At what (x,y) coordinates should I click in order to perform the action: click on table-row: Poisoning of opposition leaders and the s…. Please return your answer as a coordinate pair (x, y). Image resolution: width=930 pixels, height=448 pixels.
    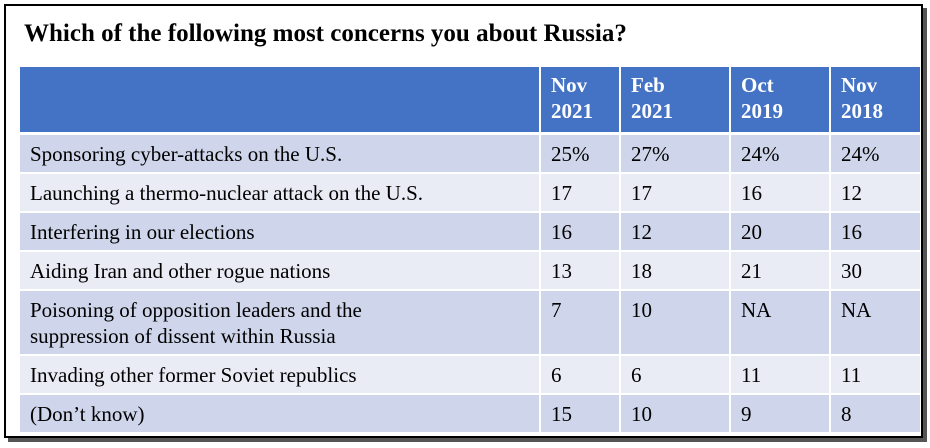
    Looking at the image, I should click on (470, 323).